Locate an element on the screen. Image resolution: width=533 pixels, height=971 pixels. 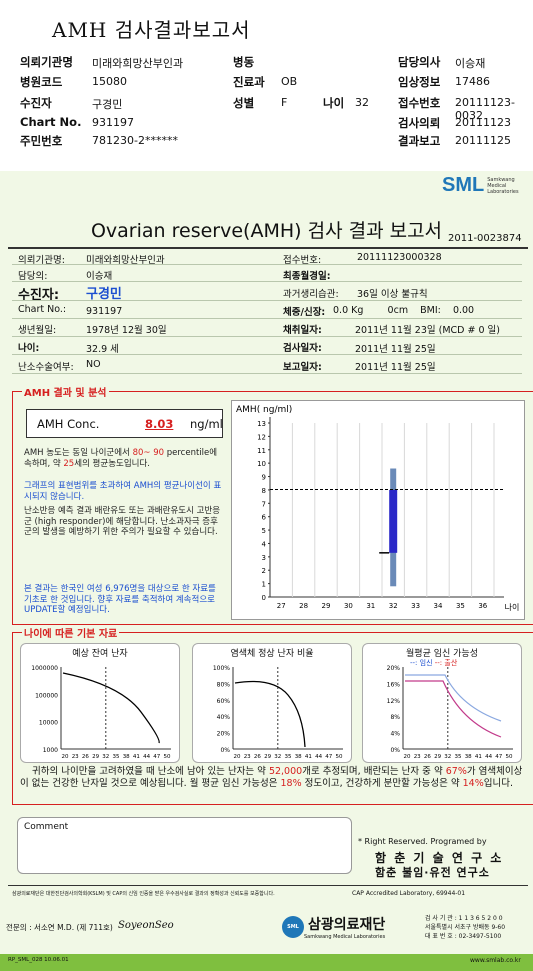
chart3-birth-curve is located at coordinates (453, 709).